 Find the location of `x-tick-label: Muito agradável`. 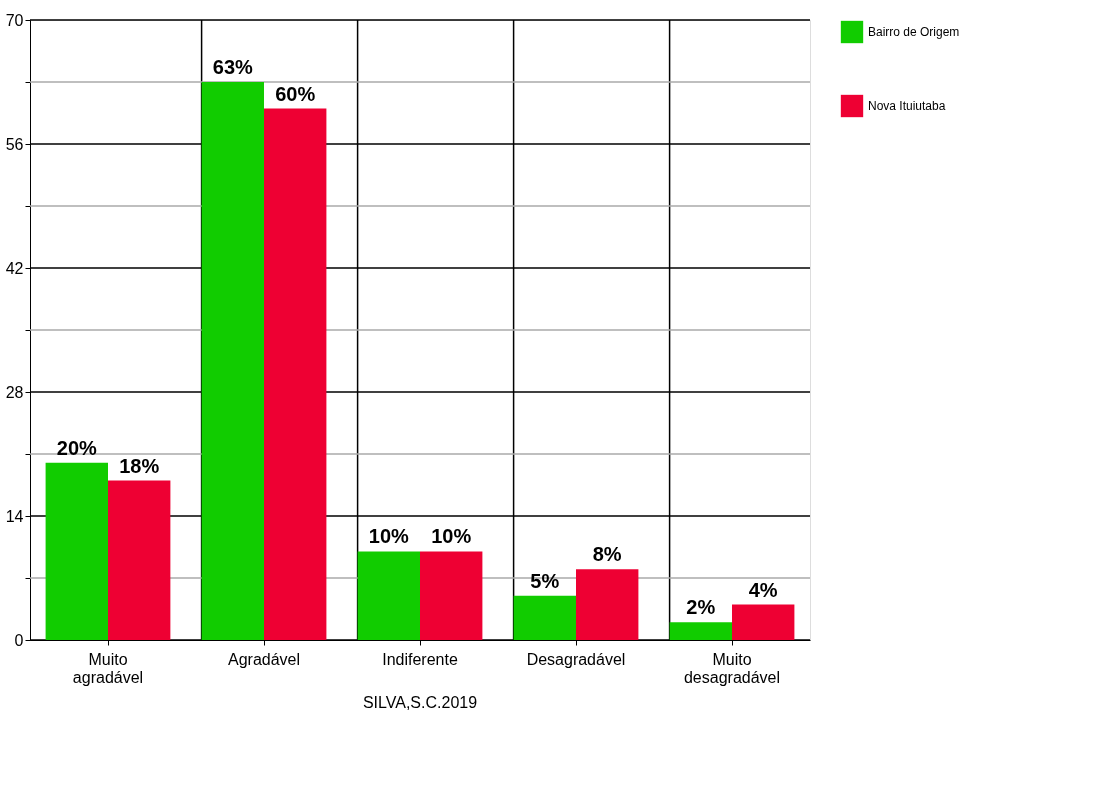

x-tick-label: Muito agradável is located at coordinates (108, 668).